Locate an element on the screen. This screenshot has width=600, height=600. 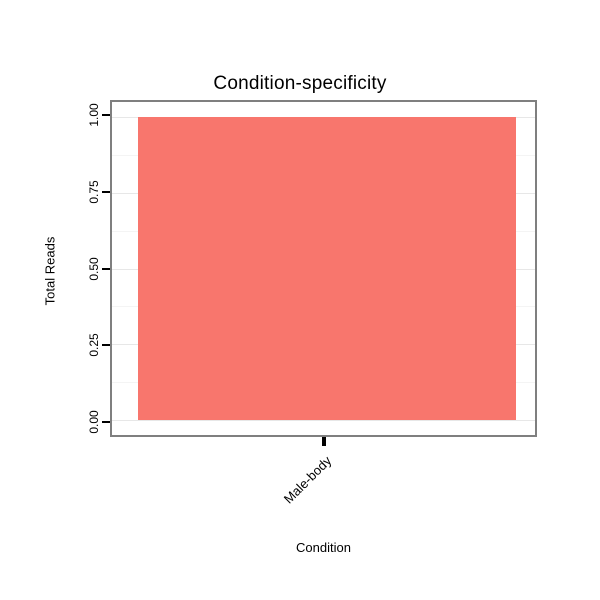
x-tick-male-body is located at coordinates (323, 441).